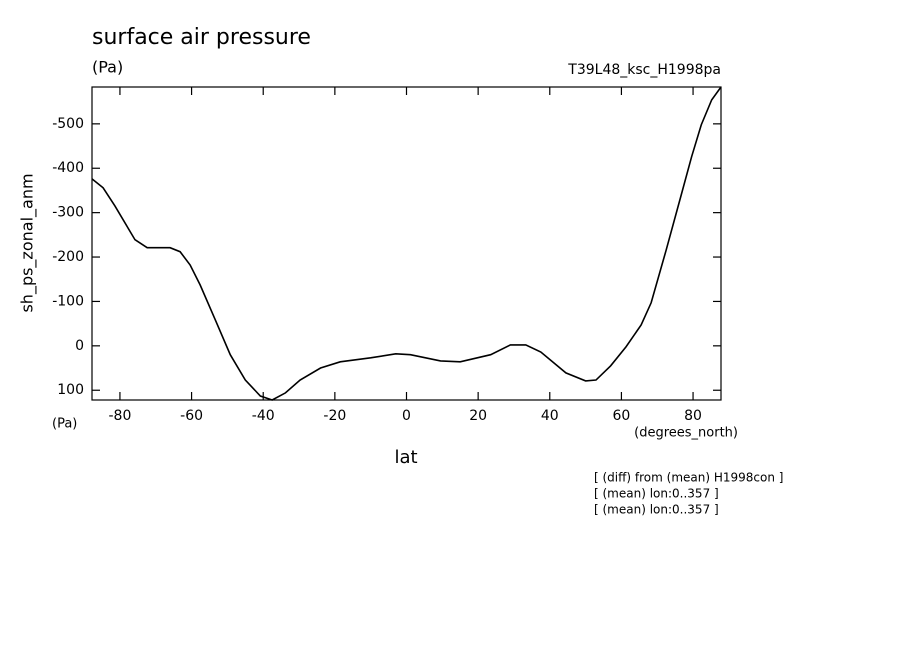 This screenshot has height=654, width=904. I want to click on x-tick-label: 20, so click(478, 416).